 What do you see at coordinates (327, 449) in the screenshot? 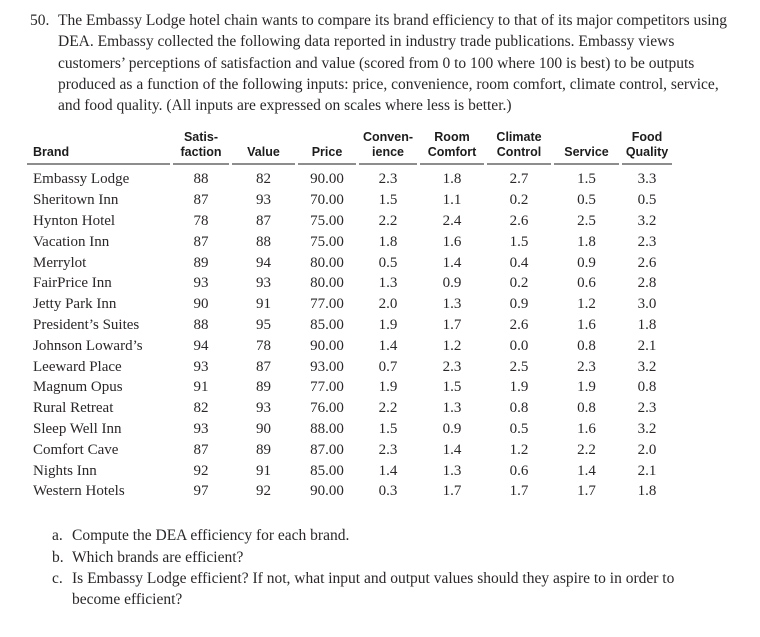
I see `value-cell: 87.00` at bounding box center [327, 449].